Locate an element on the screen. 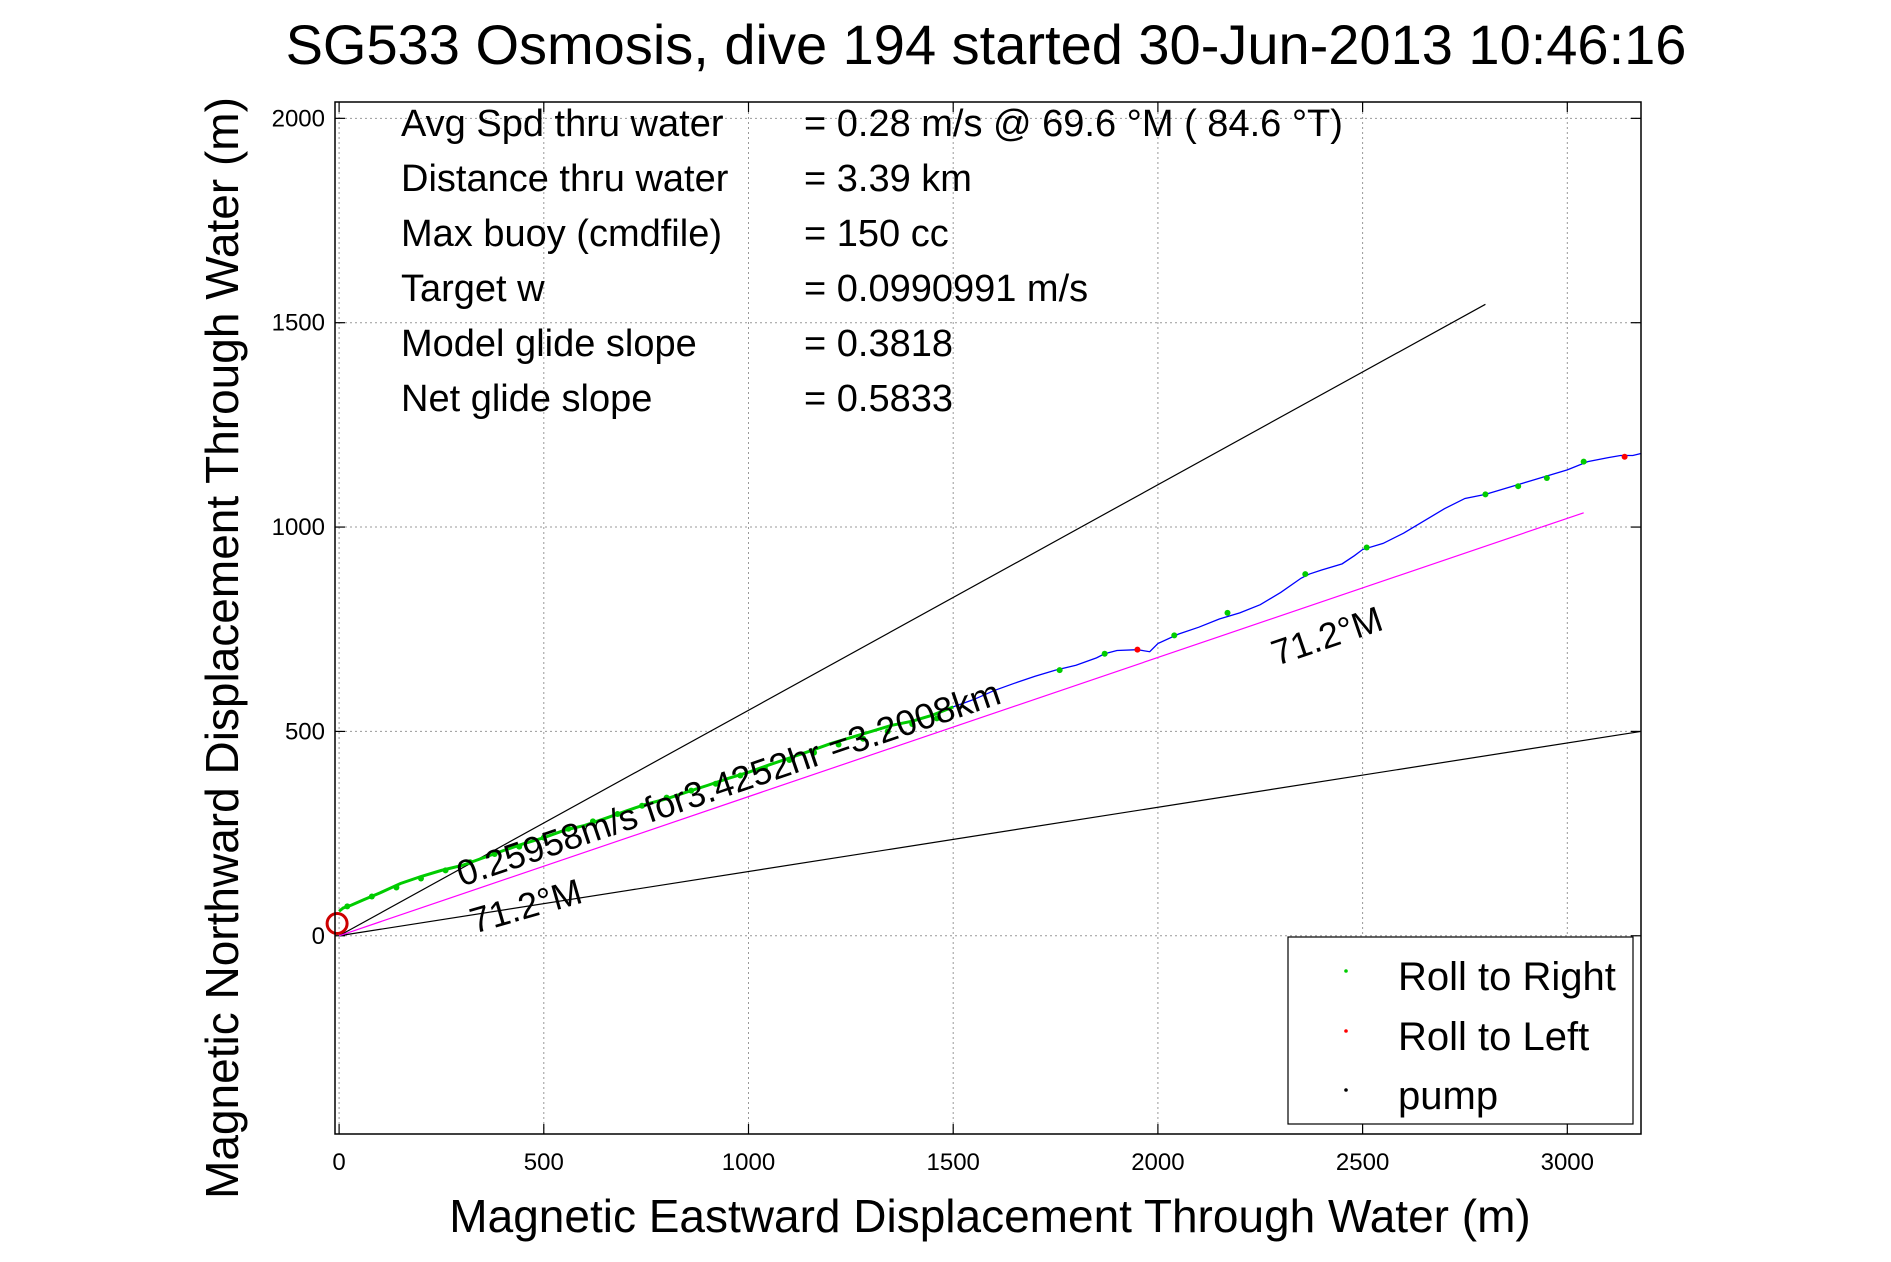  stat-value: = 0.28 m/s @ 69.6 °M ( 84.6 °T) is located at coordinates (1073, 124).